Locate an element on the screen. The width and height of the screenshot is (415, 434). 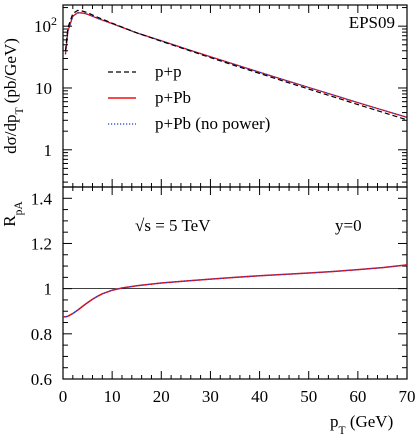
x-tick-label: 50 is located at coordinates (308, 396).